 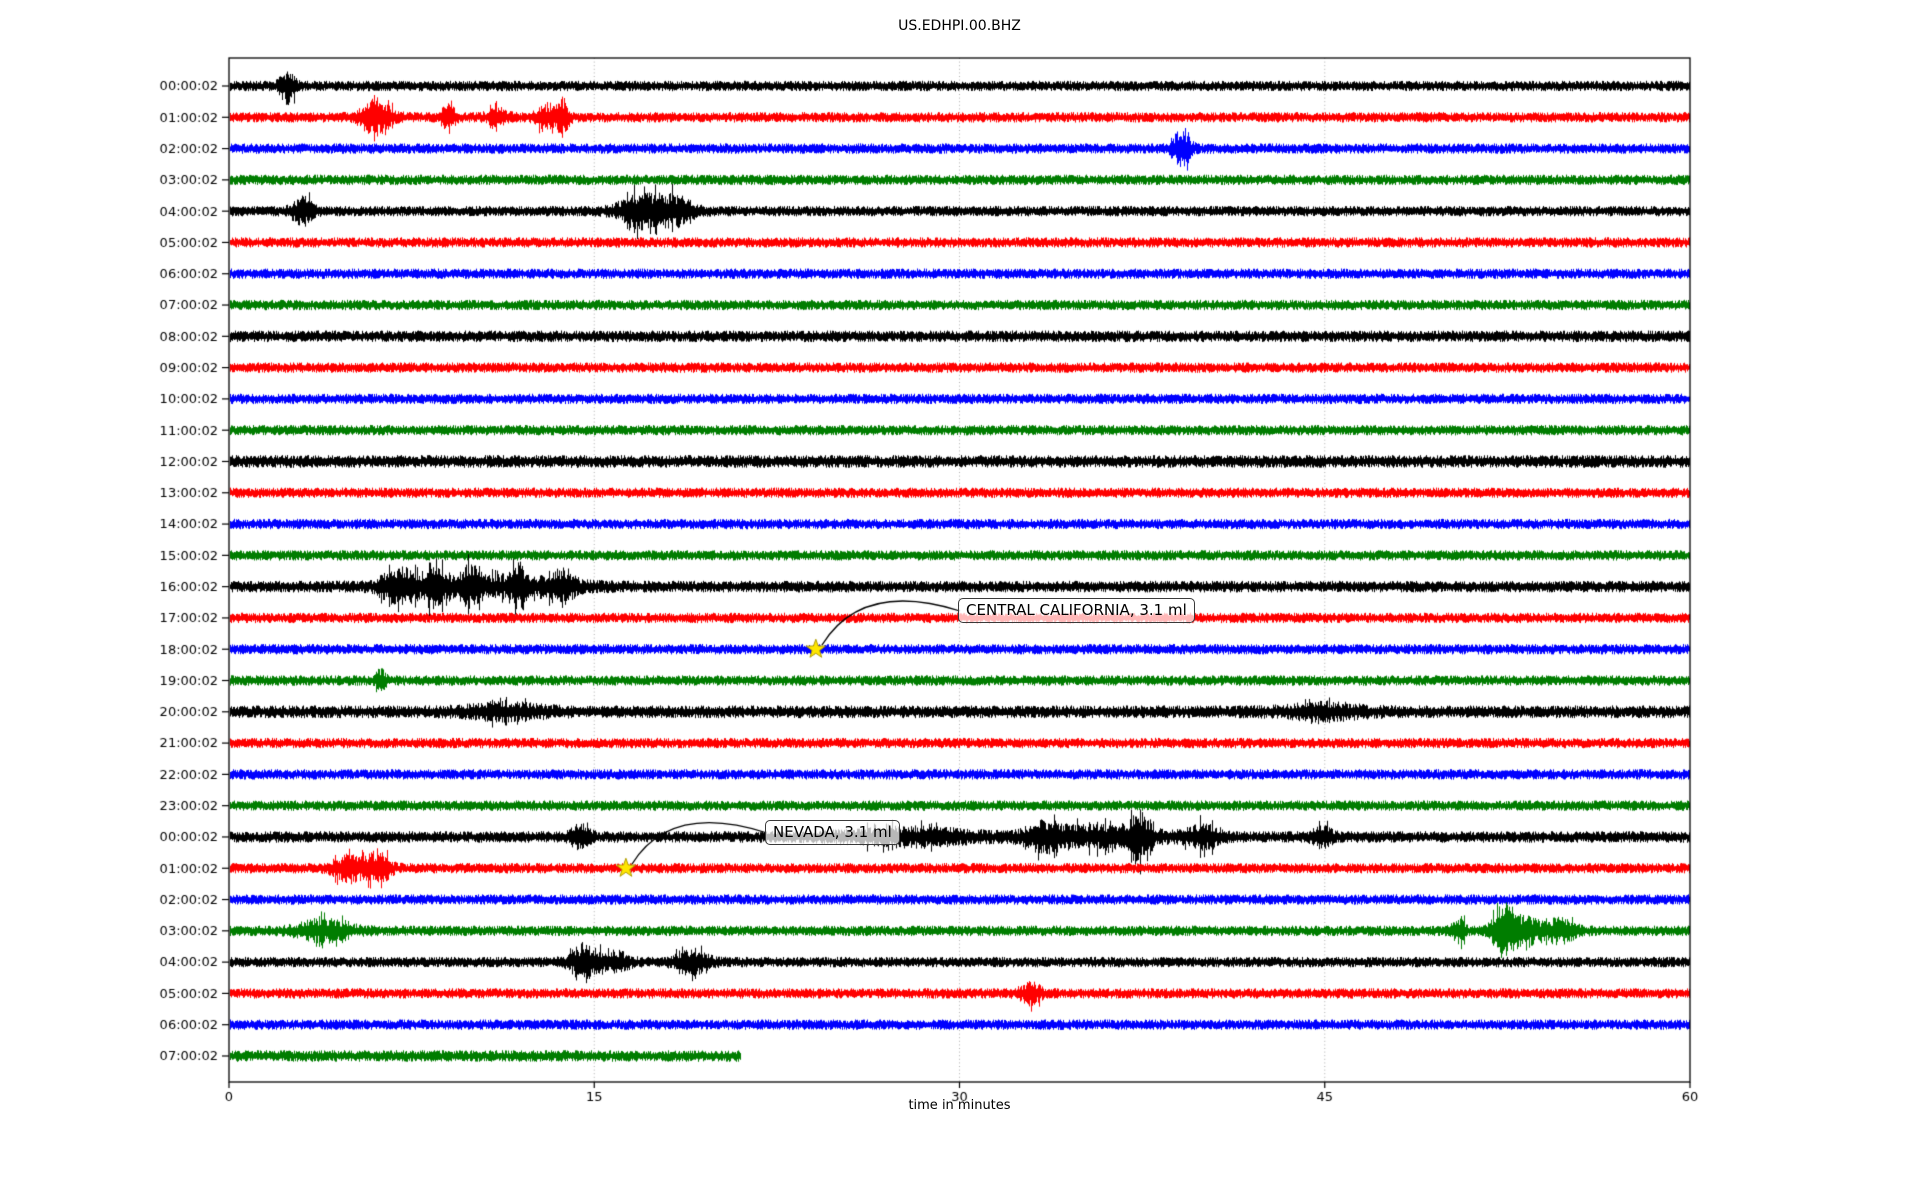 What do you see at coordinates (959, 26) in the screenshot?
I see `figure-title: US.EDHPI.00.BHZ` at bounding box center [959, 26].